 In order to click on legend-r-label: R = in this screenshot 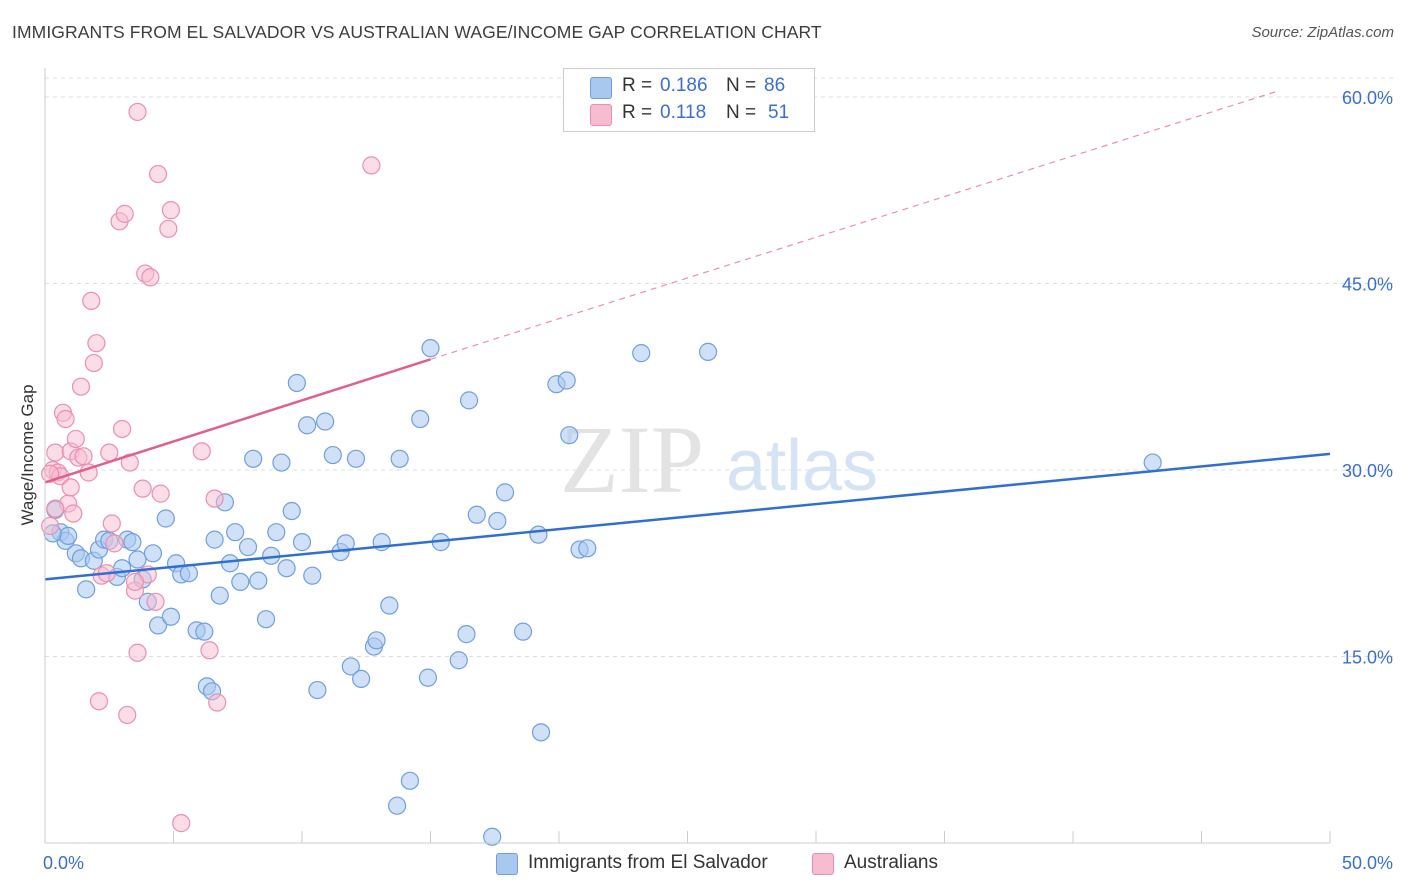, I will do `click(637, 112)`.